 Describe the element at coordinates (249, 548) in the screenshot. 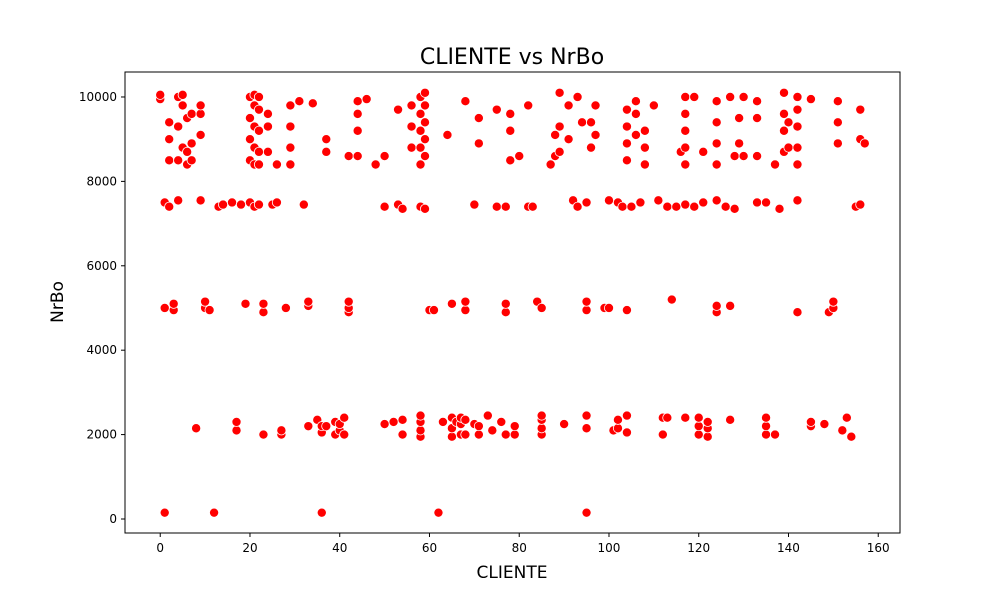

I see `x-tick-label: 20` at that location.